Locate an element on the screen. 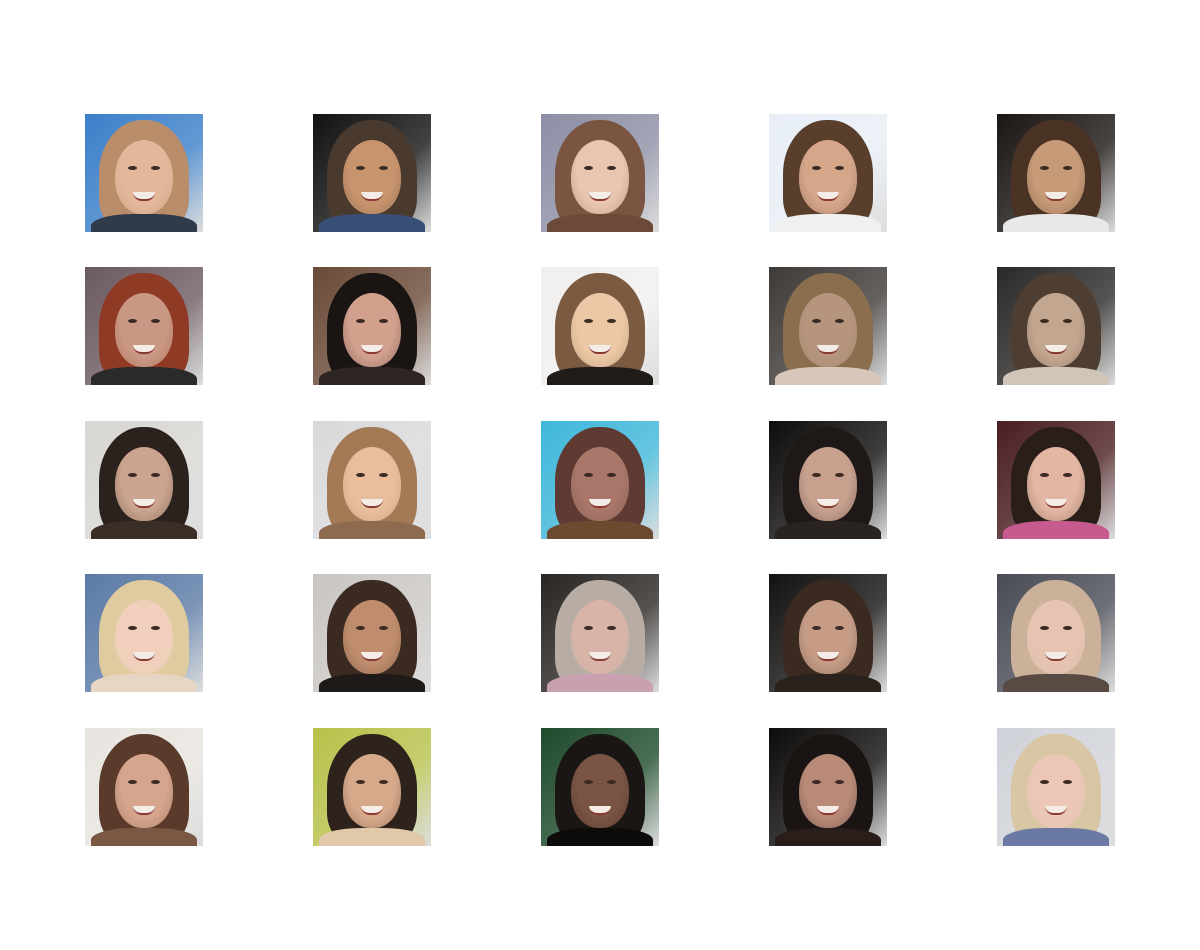  face-sample-r2c1 is located at coordinates (144, 326).